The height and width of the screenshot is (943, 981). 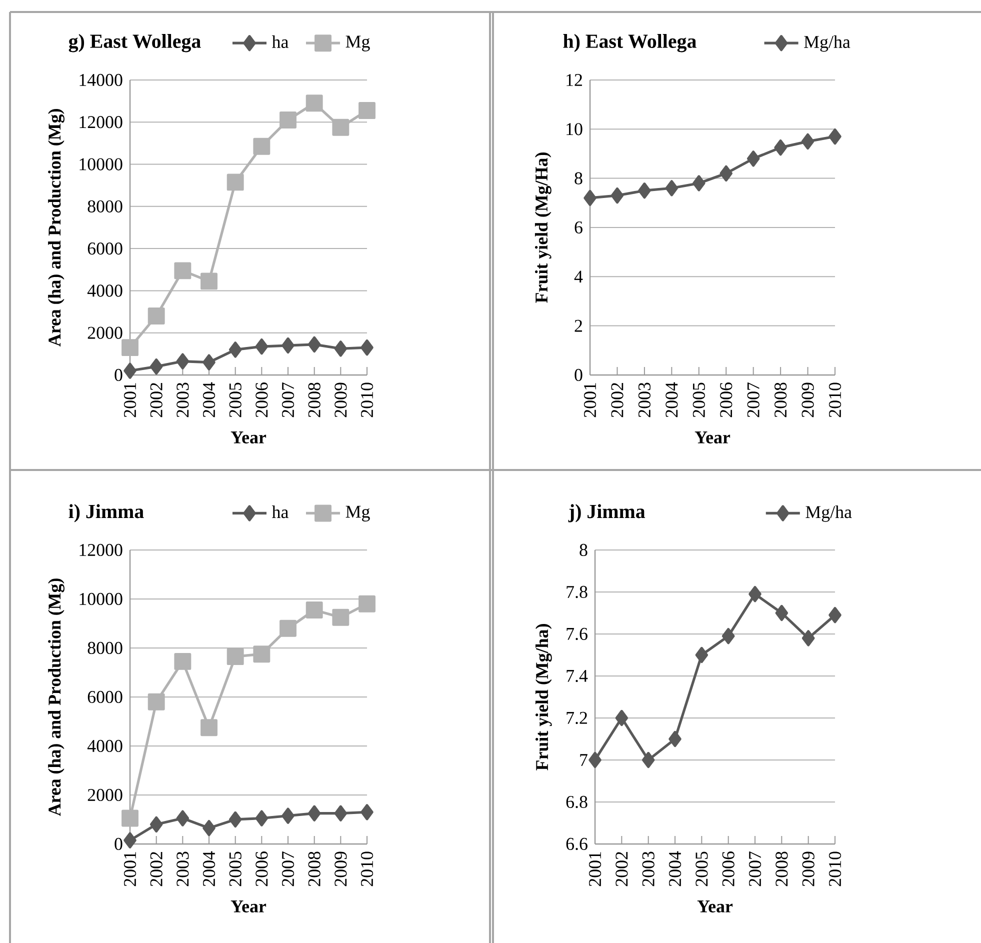 I want to click on chart-title: g) East Wollega, so click(x=134, y=43).